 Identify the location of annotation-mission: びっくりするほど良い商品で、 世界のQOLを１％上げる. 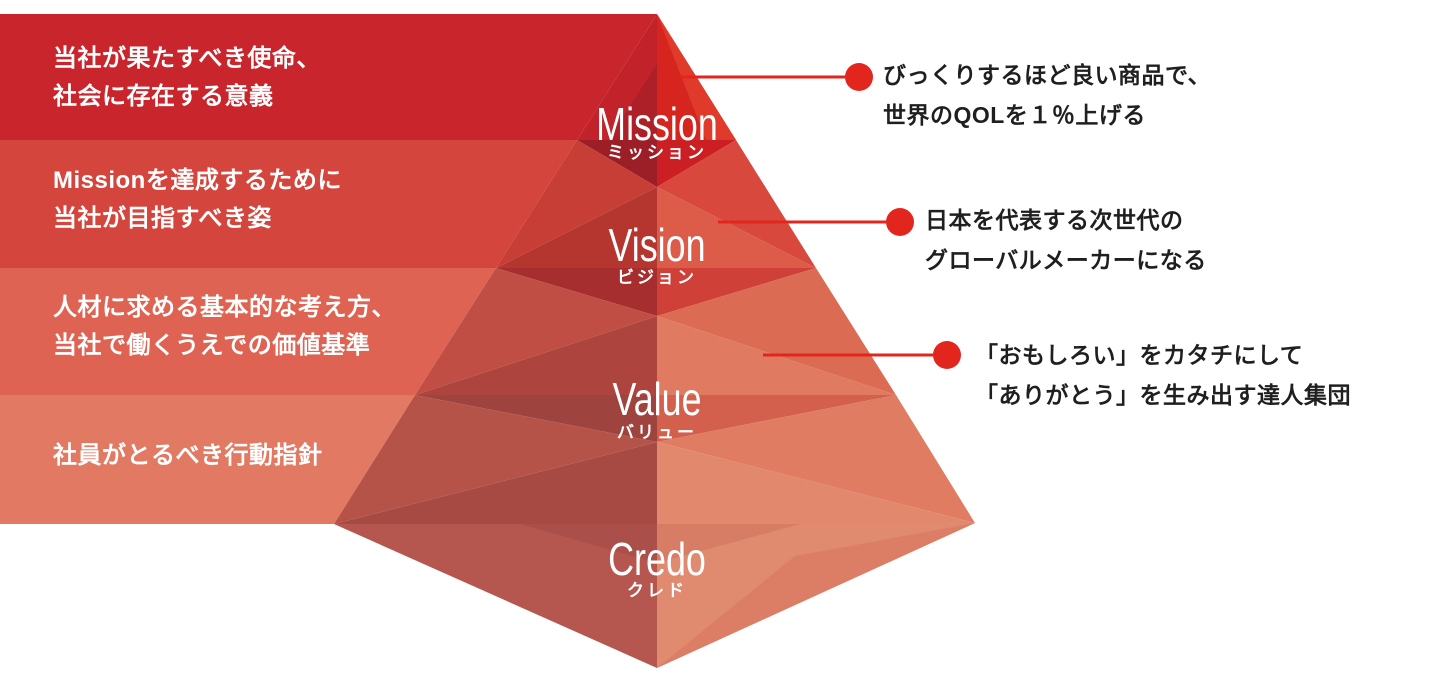
(1047, 95).